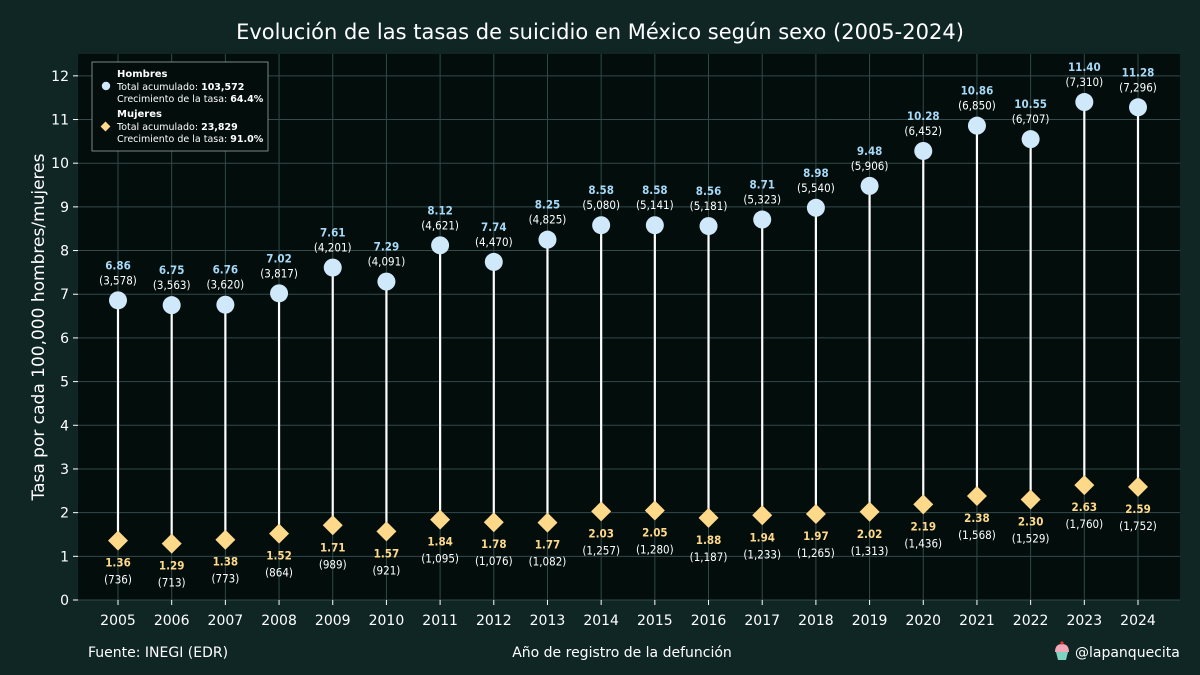 This screenshot has width=1200, height=675. What do you see at coordinates (923, 543) in the screenshot?
I see `mujeres-count-label: (1,436)` at bounding box center [923, 543].